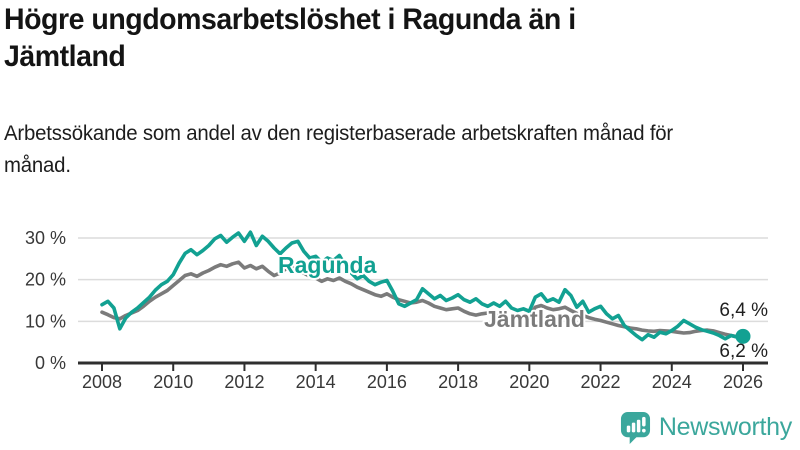  What do you see at coordinates (743, 351) in the screenshot?
I see `end-value-label-jämtland: 6,2 %` at bounding box center [743, 351].